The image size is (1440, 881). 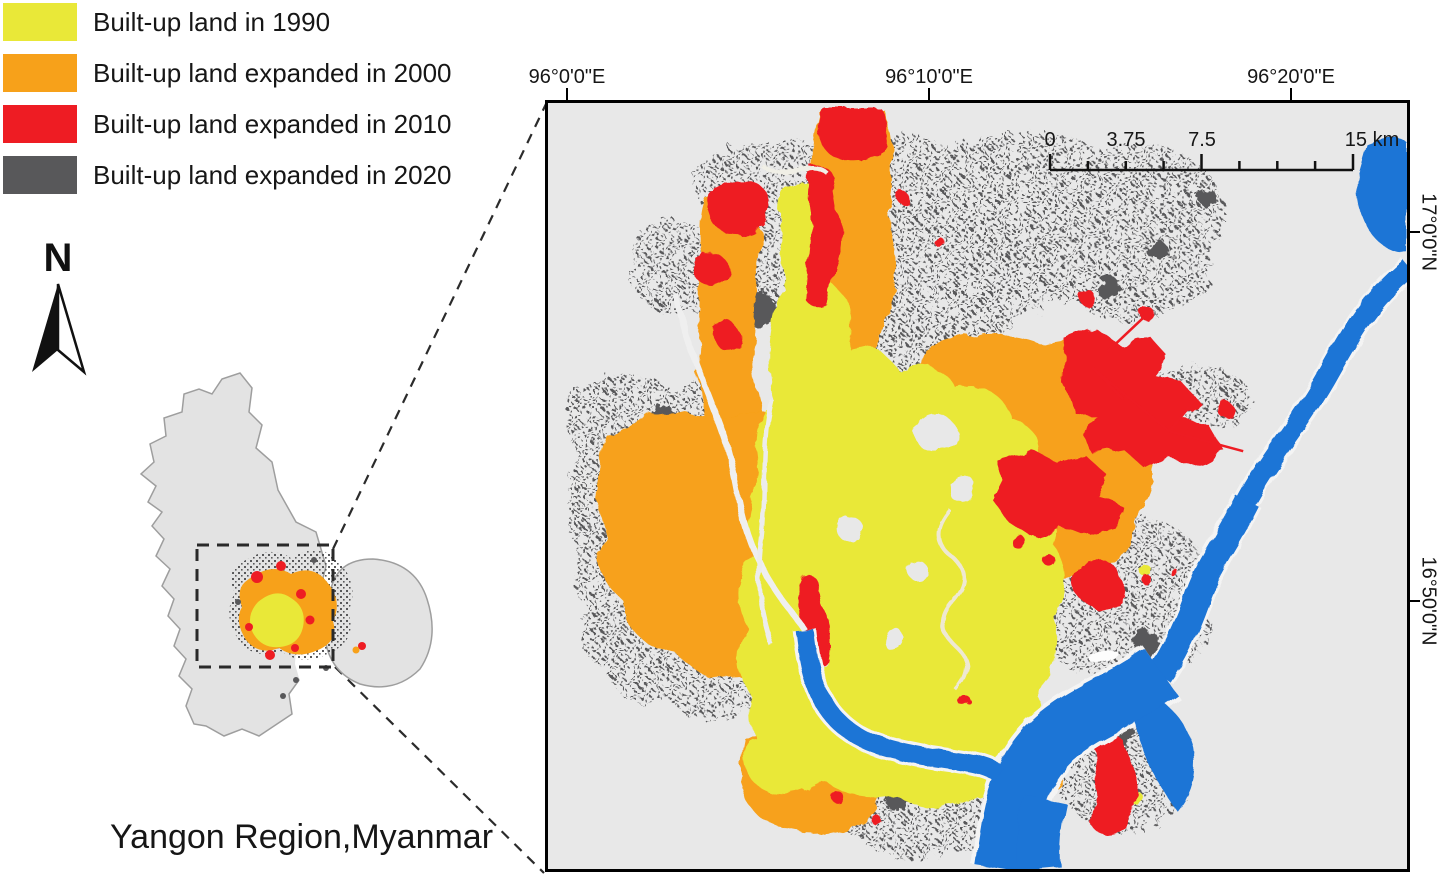 What do you see at coordinates (40, 73) in the screenshot?
I see `legend-swatch-2000` at bounding box center [40, 73].